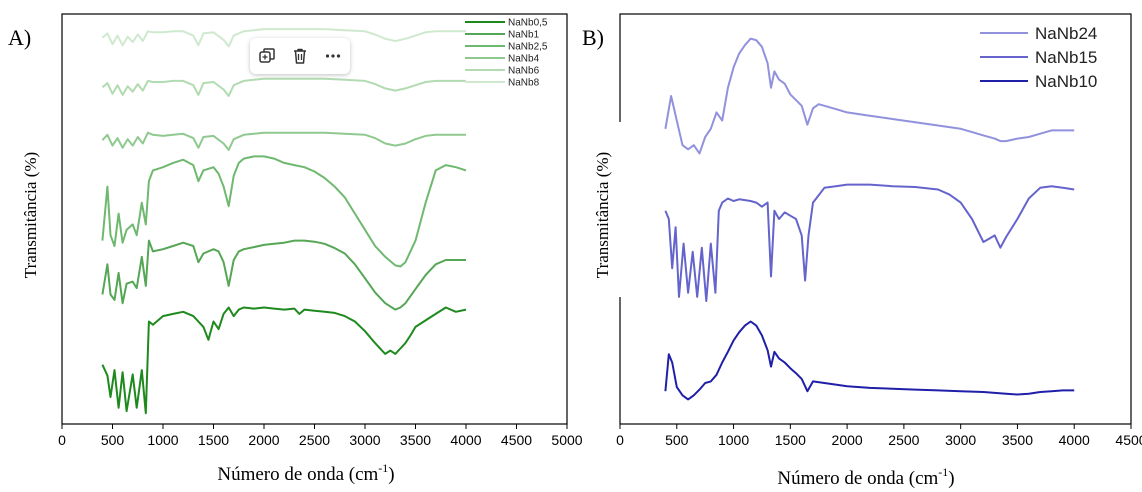  What do you see at coordinates (528, 23) in the screenshot?
I see `legend-label: NaNb0,5` at bounding box center [528, 23].